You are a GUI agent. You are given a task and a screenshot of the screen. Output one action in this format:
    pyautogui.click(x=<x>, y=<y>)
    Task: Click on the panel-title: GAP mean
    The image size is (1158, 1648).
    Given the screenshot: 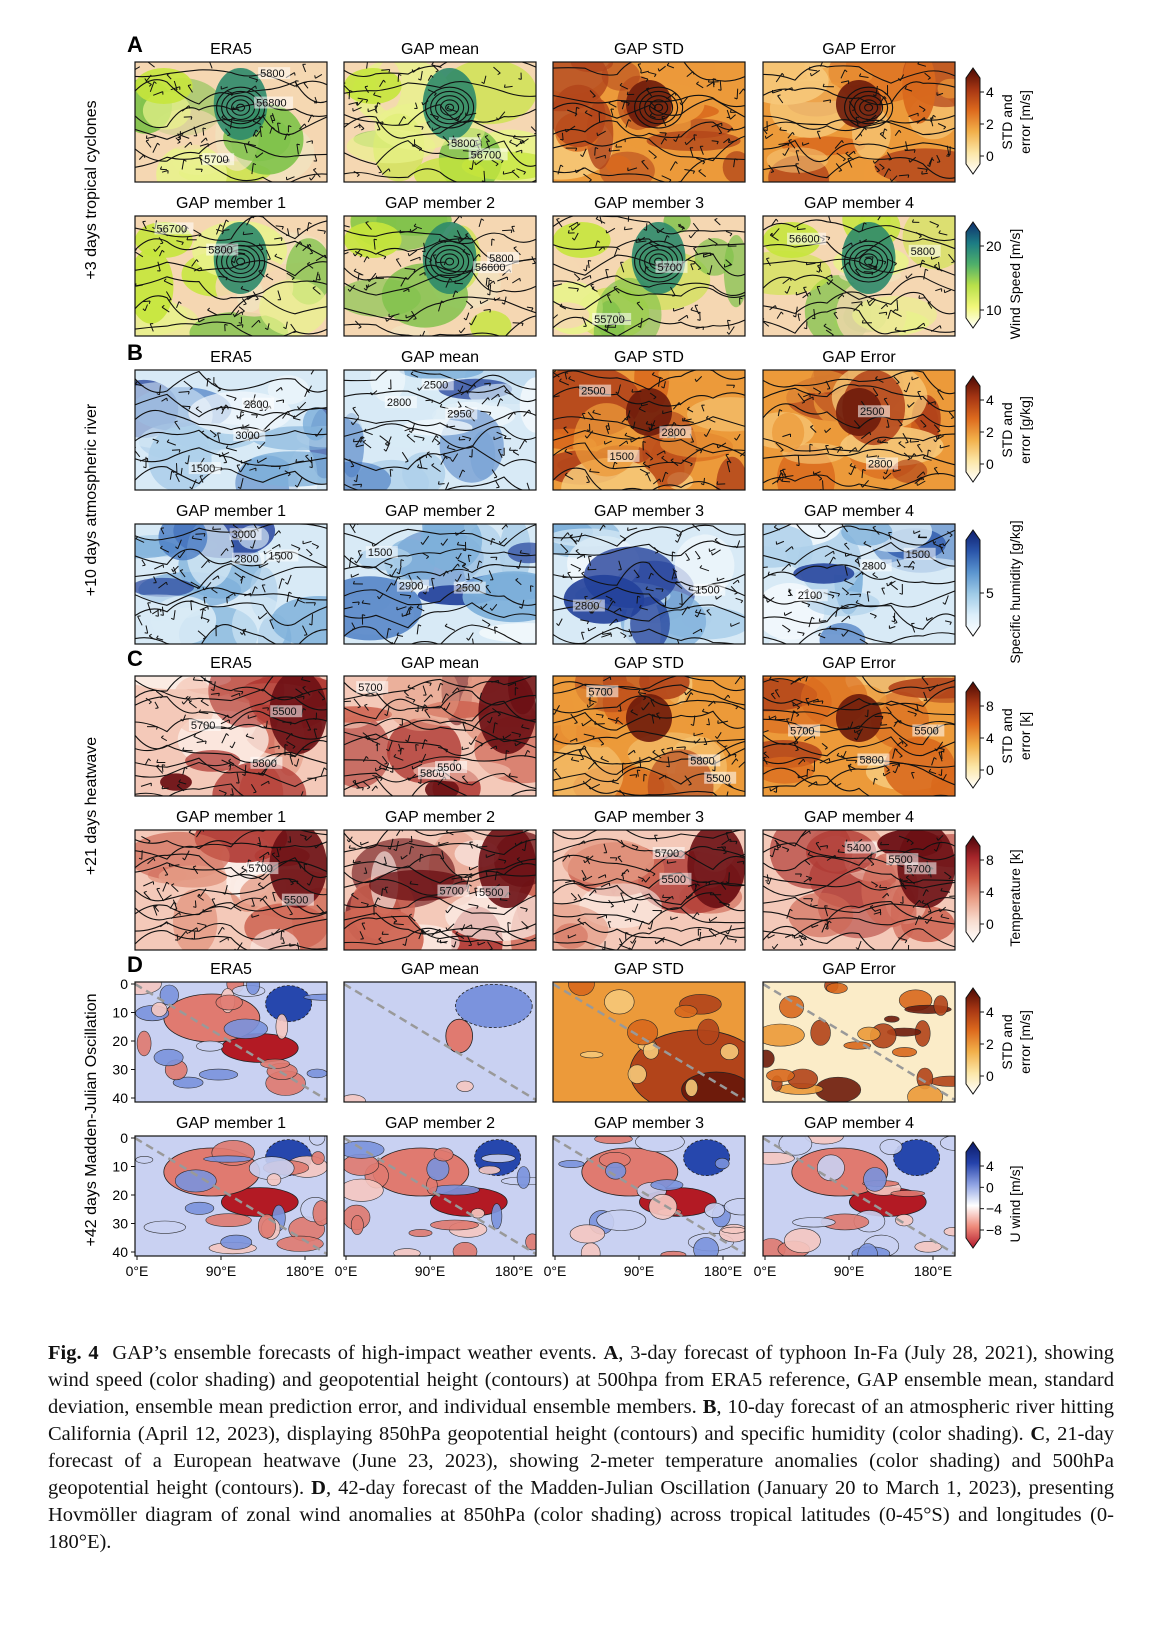 What is the action you would take?
    pyautogui.click(x=440, y=969)
    